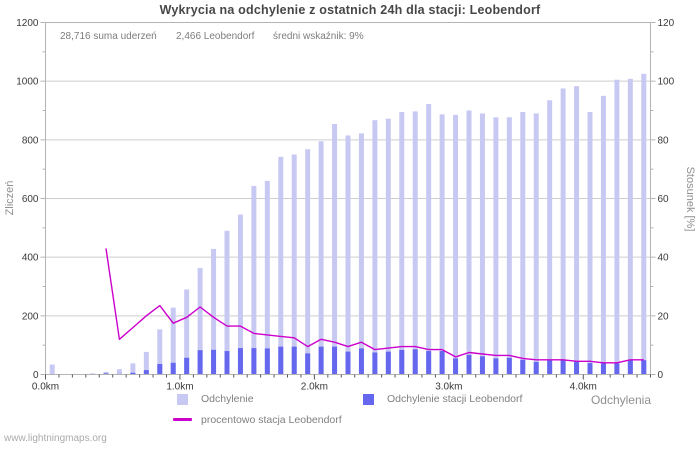 The image size is (700, 450). Describe the element at coordinates (215, 36) in the screenshot. I see `stat-station-strikes: 2,466 Leobendorf` at that location.